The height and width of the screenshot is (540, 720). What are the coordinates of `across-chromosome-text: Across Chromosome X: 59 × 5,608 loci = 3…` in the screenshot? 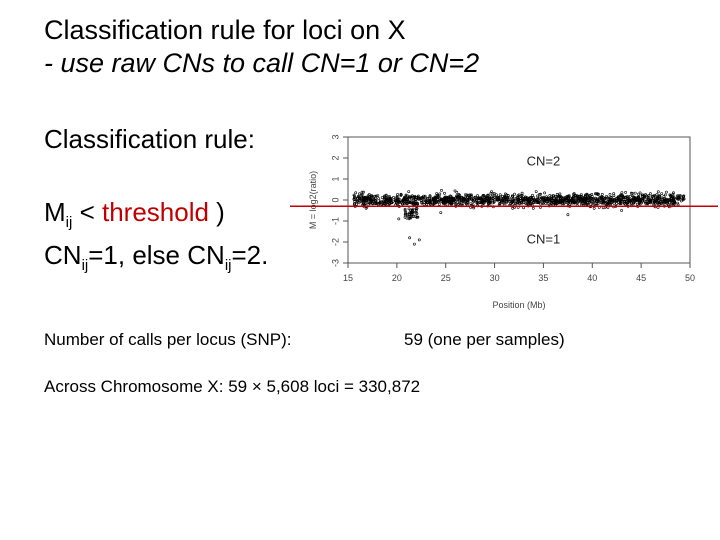 It's located at (232, 386).